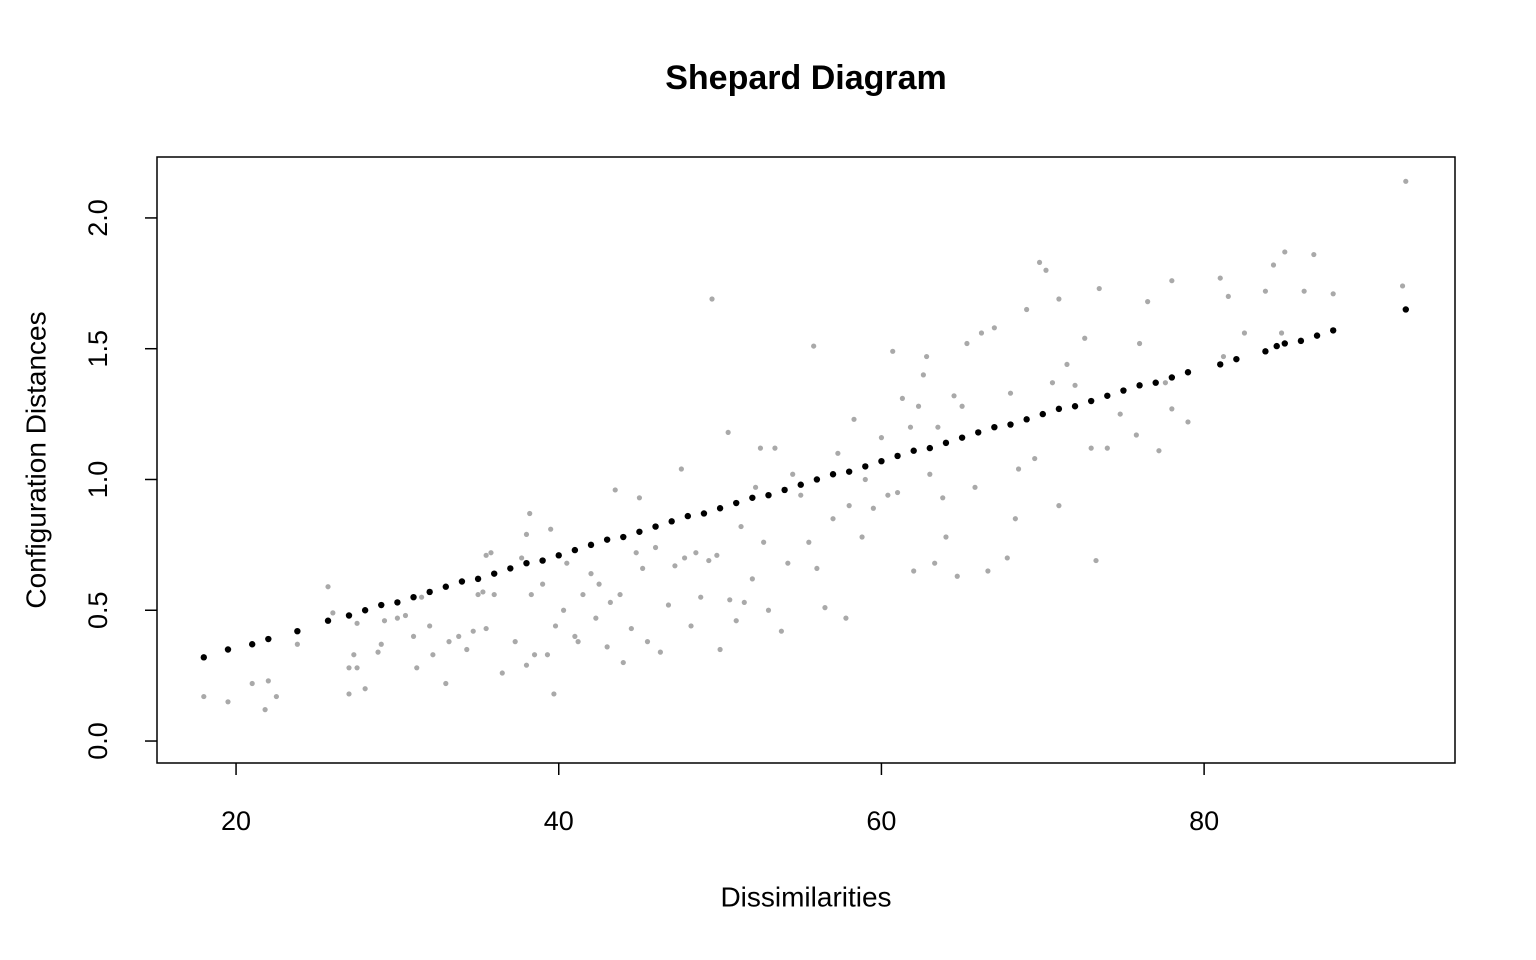 The width and height of the screenshot is (1536, 960). I want to click on x-tick-label: 40, so click(559, 821).